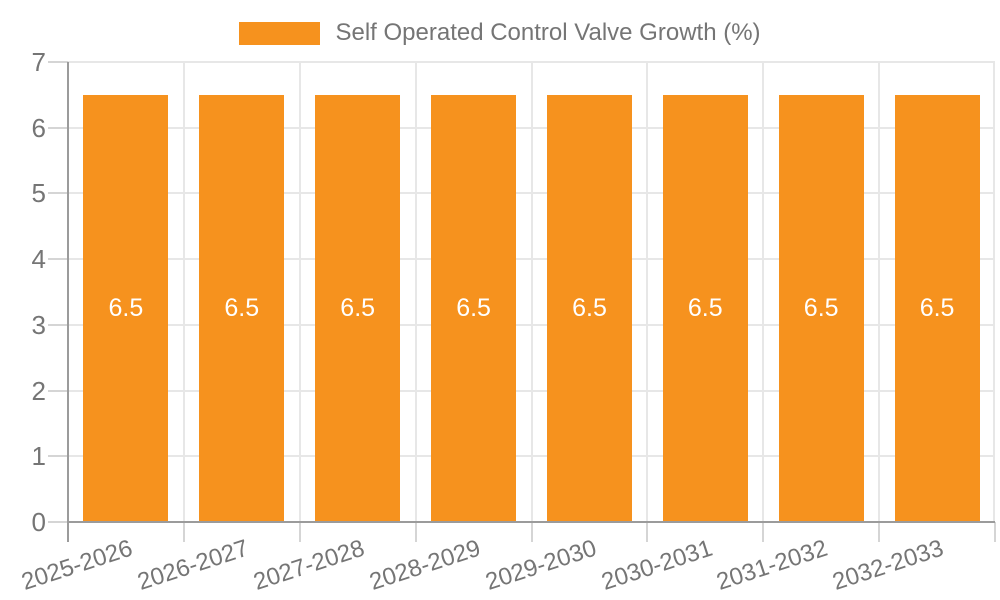  Describe the element at coordinates (888, 565) in the screenshot. I see `x-axis-label-2032-2033: 2032-2033` at that location.